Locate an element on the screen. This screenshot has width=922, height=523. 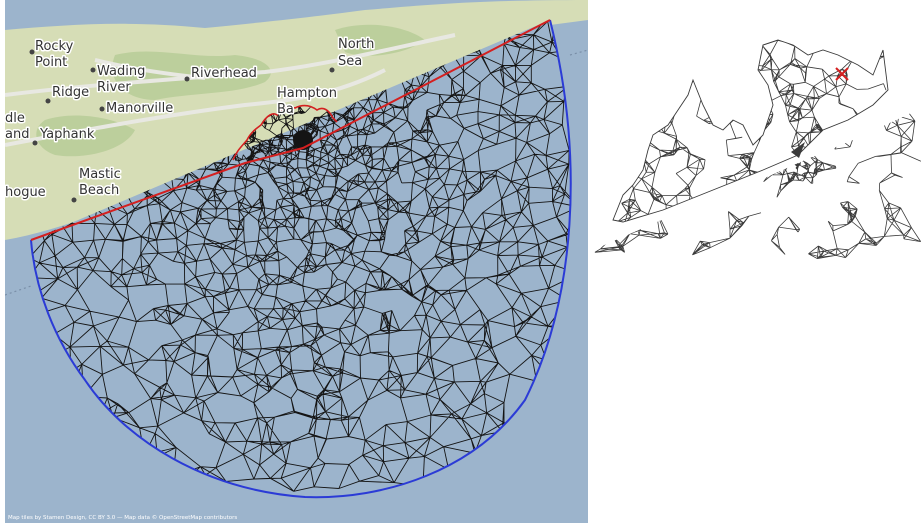
bay-boundary is located at coordinates (285, 132).